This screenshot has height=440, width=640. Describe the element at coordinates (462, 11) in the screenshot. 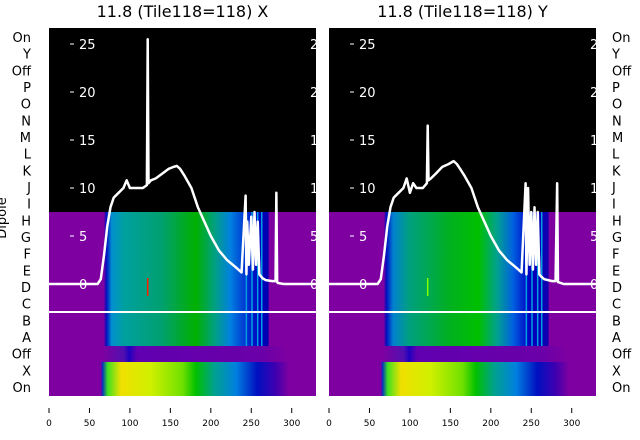

I see `chart-title: 11.8 (Tile118=118) Y` at that location.